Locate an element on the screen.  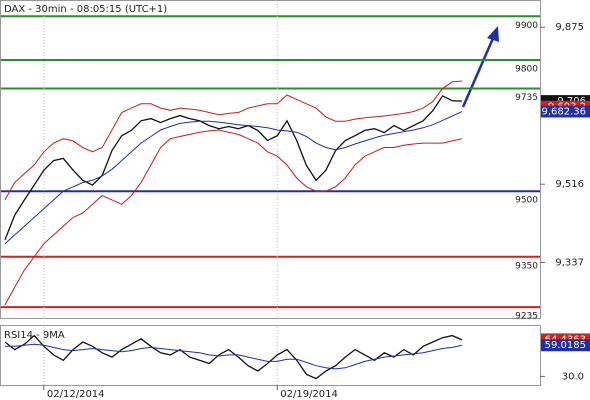
level-label: 9500 is located at coordinates (526, 201).